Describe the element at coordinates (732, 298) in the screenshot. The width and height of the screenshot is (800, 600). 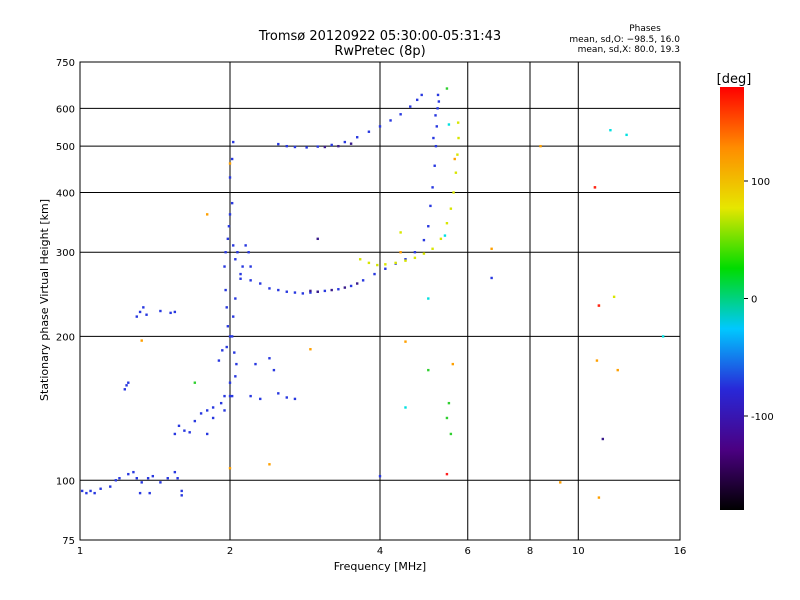
I see `colorbar` at that location.